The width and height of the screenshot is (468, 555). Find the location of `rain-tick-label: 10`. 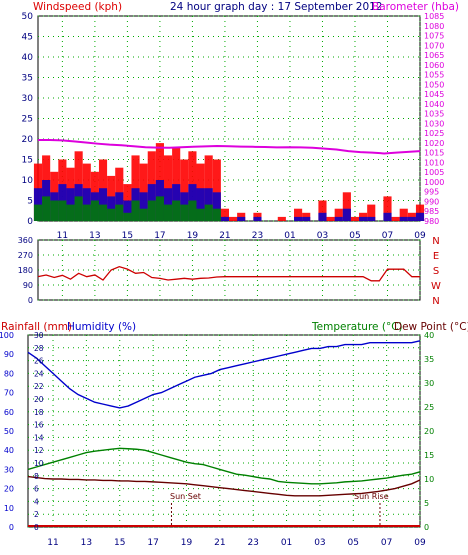

rain-tick-label: 10 is located at coordinates (39, 463).